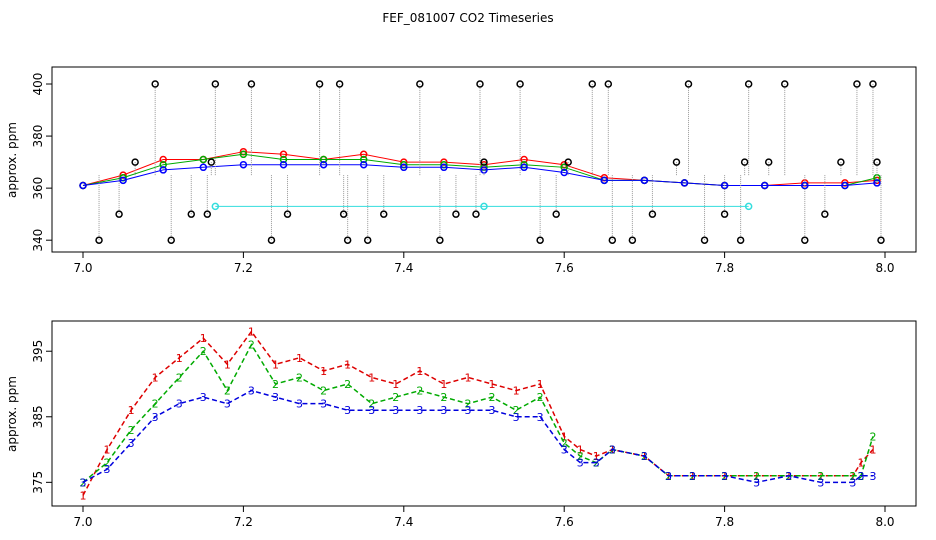  Describe the element at coordinates (477, 436) in the screenshot. I see `series-3-line` at that location.